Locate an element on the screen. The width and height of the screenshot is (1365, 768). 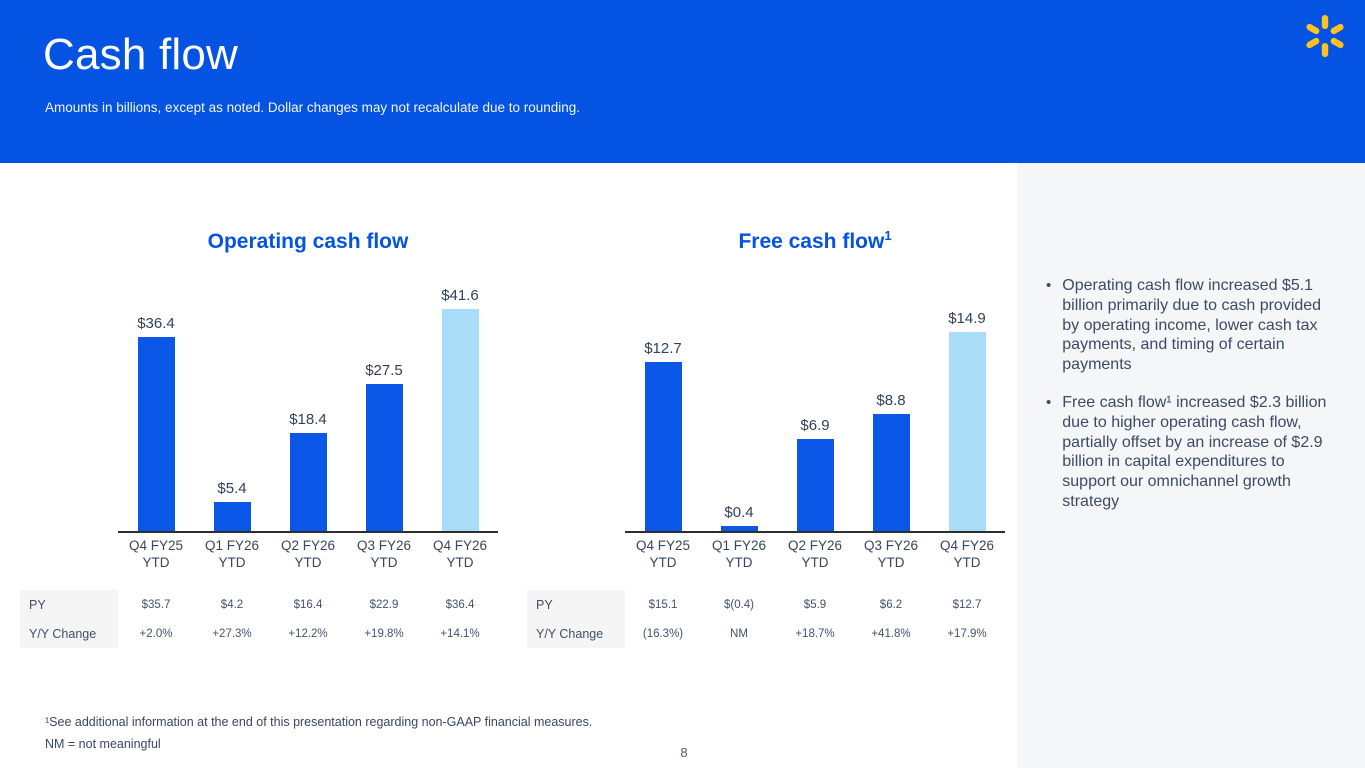
table-cell: +27.3% is located at coordinates (232, 633).